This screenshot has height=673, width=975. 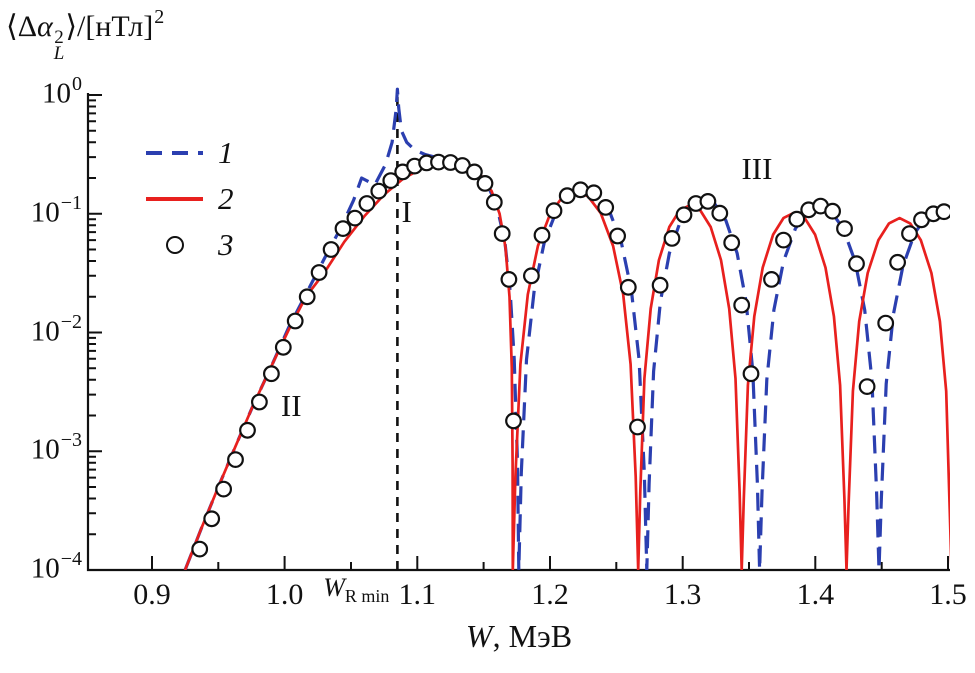 I want to click on legend-item-1: 1, so click(x=190, y=153).